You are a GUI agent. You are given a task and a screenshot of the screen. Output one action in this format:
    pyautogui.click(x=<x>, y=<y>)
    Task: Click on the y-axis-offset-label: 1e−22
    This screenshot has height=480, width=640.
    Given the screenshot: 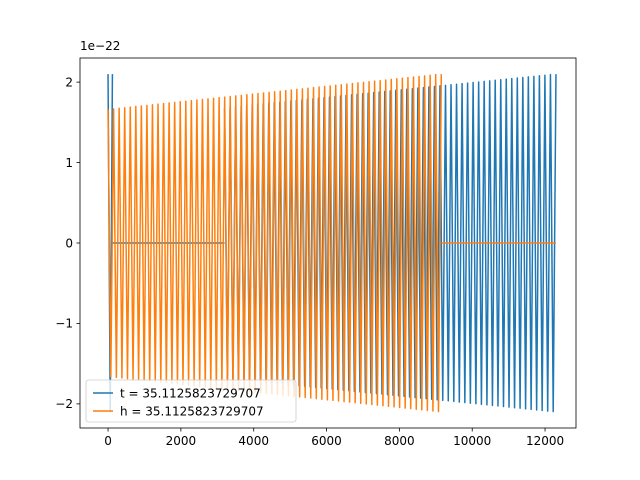 What is the action you would take?
    pyautogui.click(x=100, y=46)
    